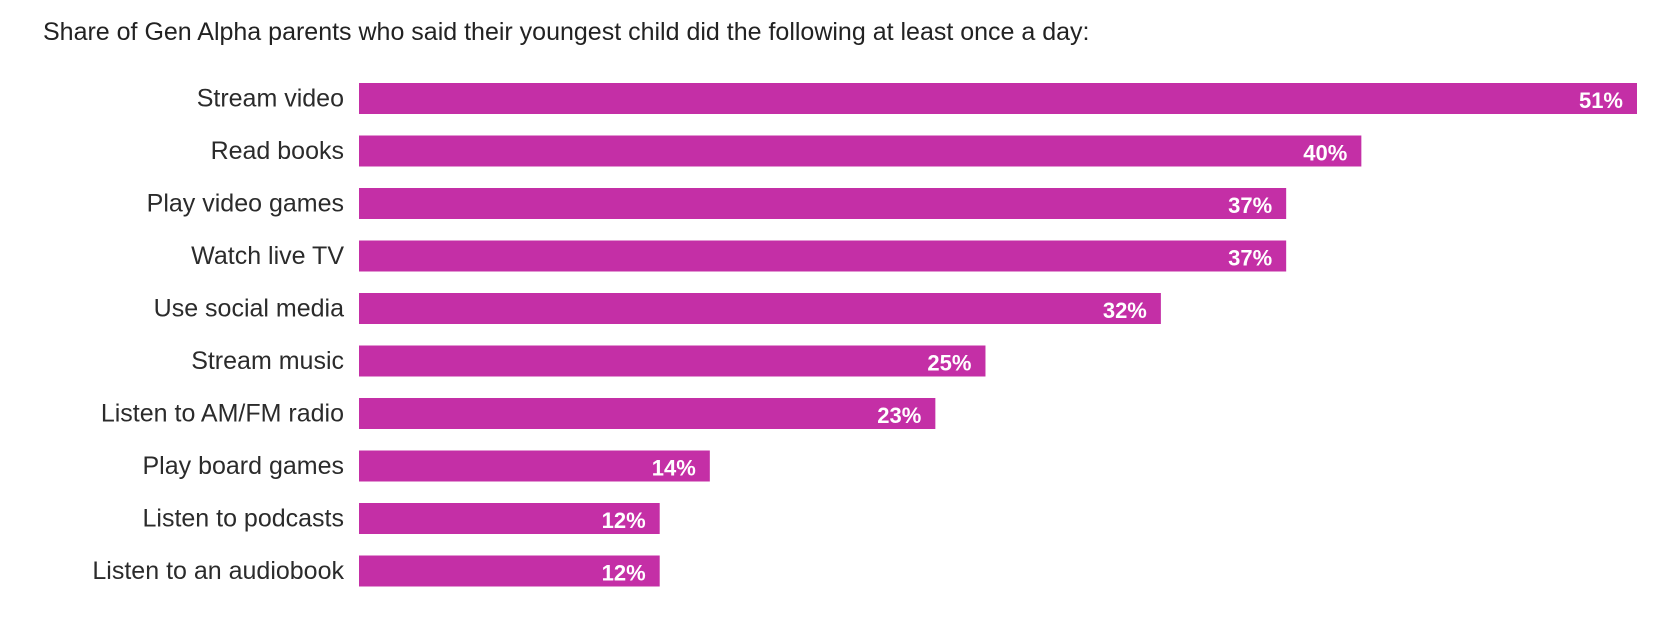 The image size is (1662, 628). I want to click on category-label: Watch live TV, so click(267, 256).